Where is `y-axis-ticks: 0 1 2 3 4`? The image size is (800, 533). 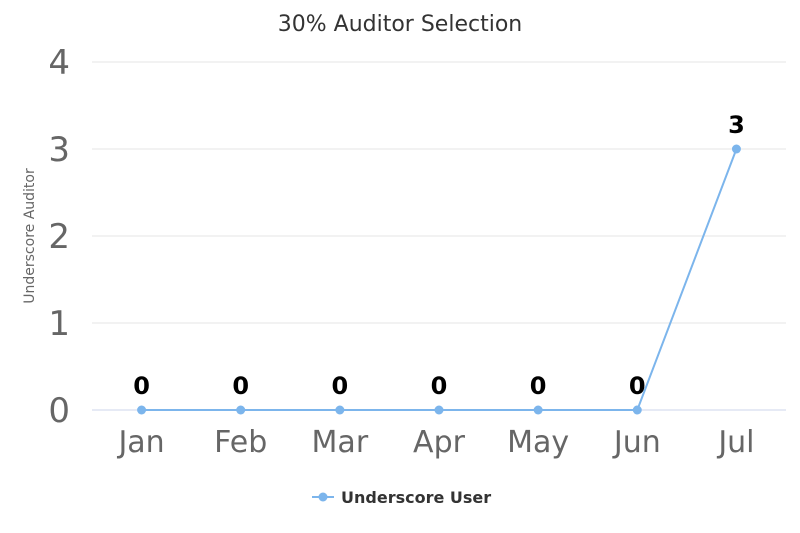 y-axis-ticks: 0 1 2 3 4 is located at coordinates (59, 237).